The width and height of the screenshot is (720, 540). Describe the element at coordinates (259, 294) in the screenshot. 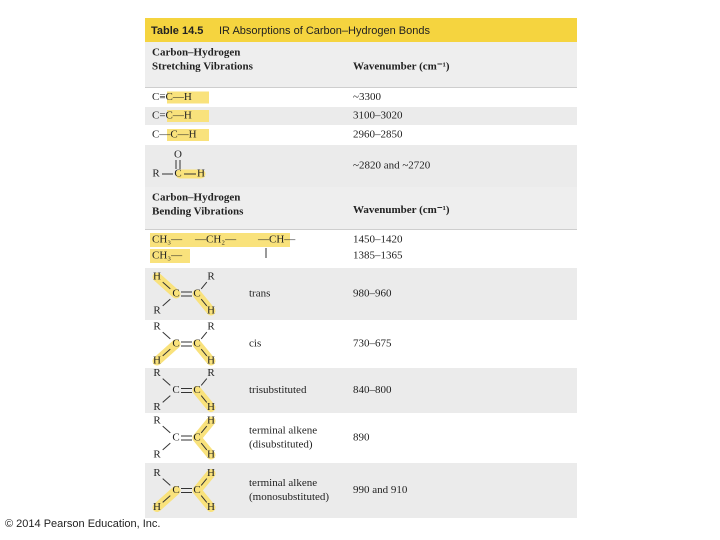

I see `description: trans` at that location.